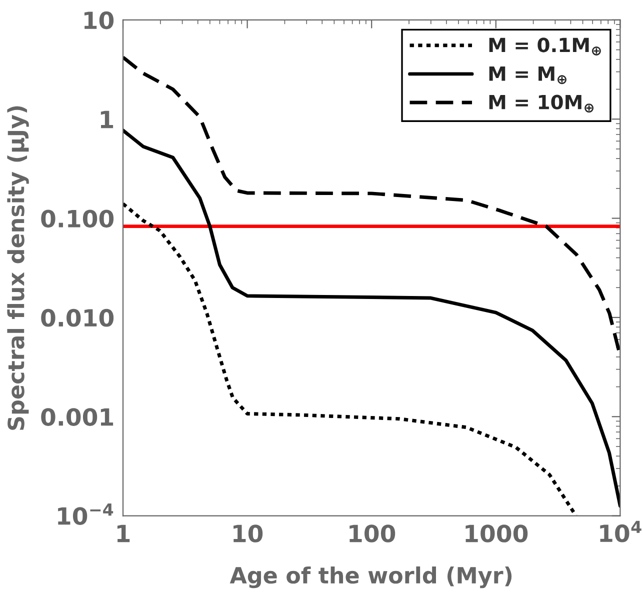 The height and width of the screenshot is (604, 642). Describe the element at coordinates (541, 103) in the screenshot. I see `legend-label: M = 10M$_{⊕}$` at that location.